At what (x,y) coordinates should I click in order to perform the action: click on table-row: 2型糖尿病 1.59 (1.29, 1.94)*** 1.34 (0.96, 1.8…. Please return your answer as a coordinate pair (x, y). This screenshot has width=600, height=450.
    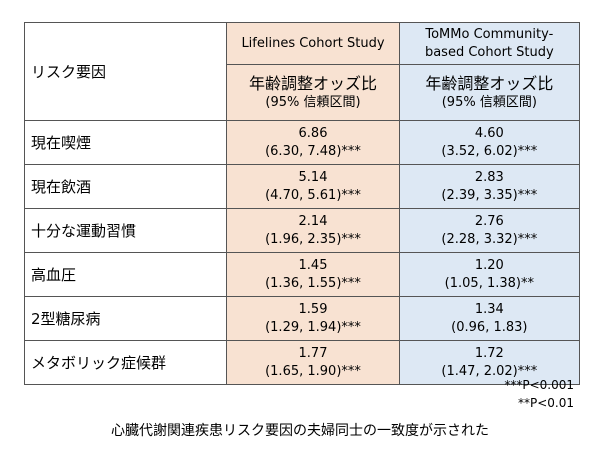
    Looking at the image, I should click on (302, 318).